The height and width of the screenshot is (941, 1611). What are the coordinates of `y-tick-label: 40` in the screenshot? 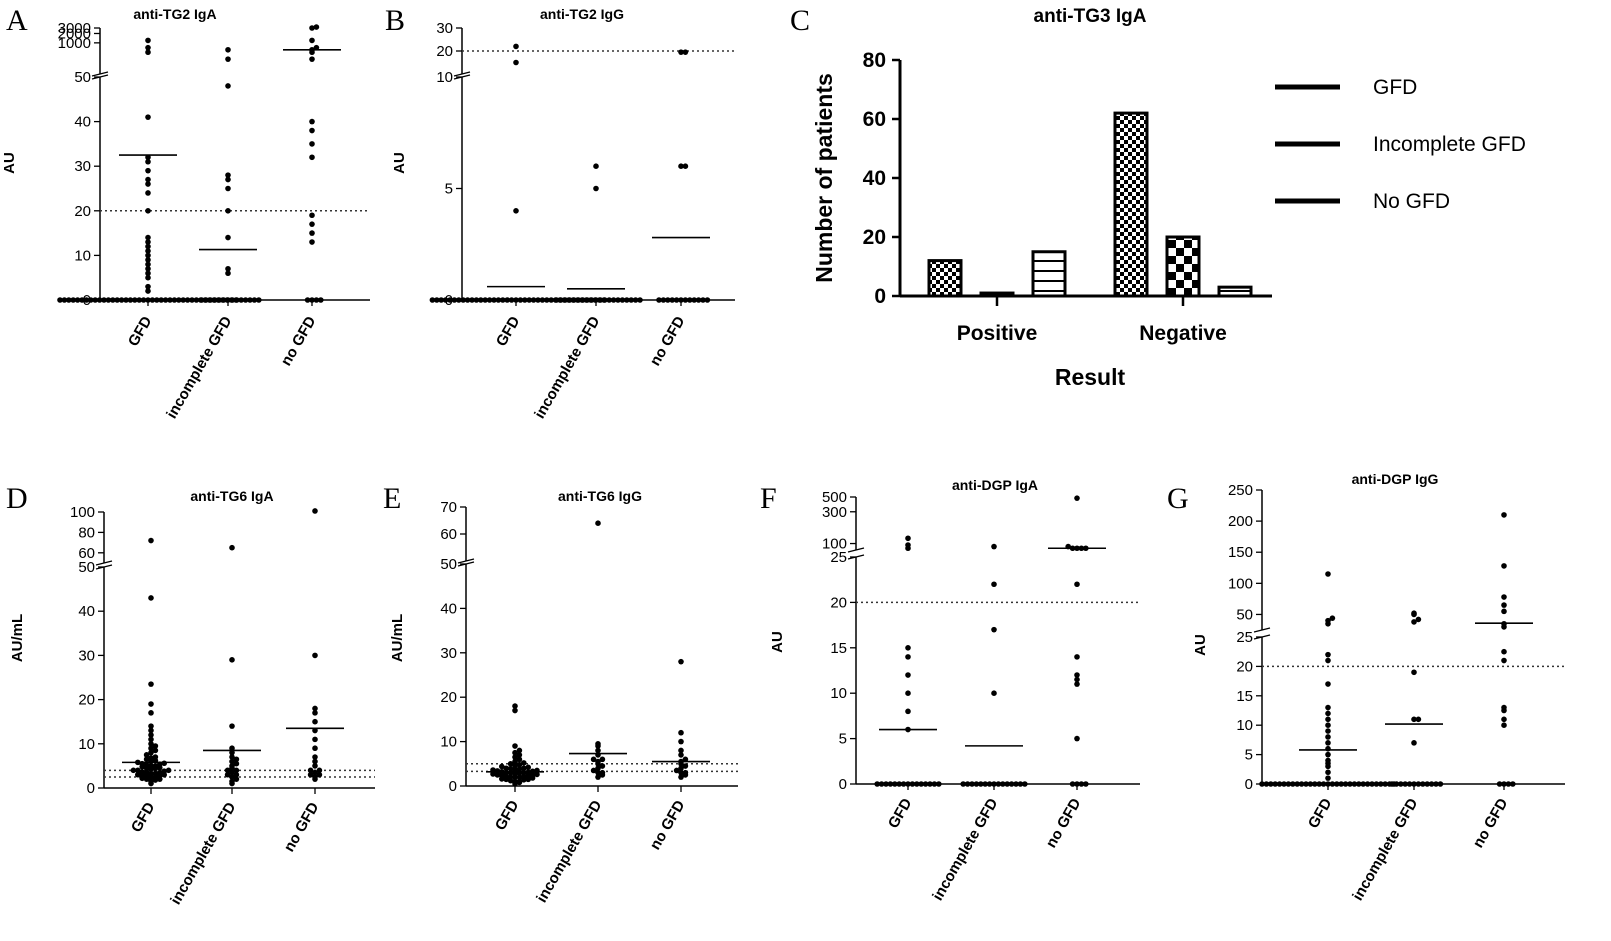 It's located at (448, 608).